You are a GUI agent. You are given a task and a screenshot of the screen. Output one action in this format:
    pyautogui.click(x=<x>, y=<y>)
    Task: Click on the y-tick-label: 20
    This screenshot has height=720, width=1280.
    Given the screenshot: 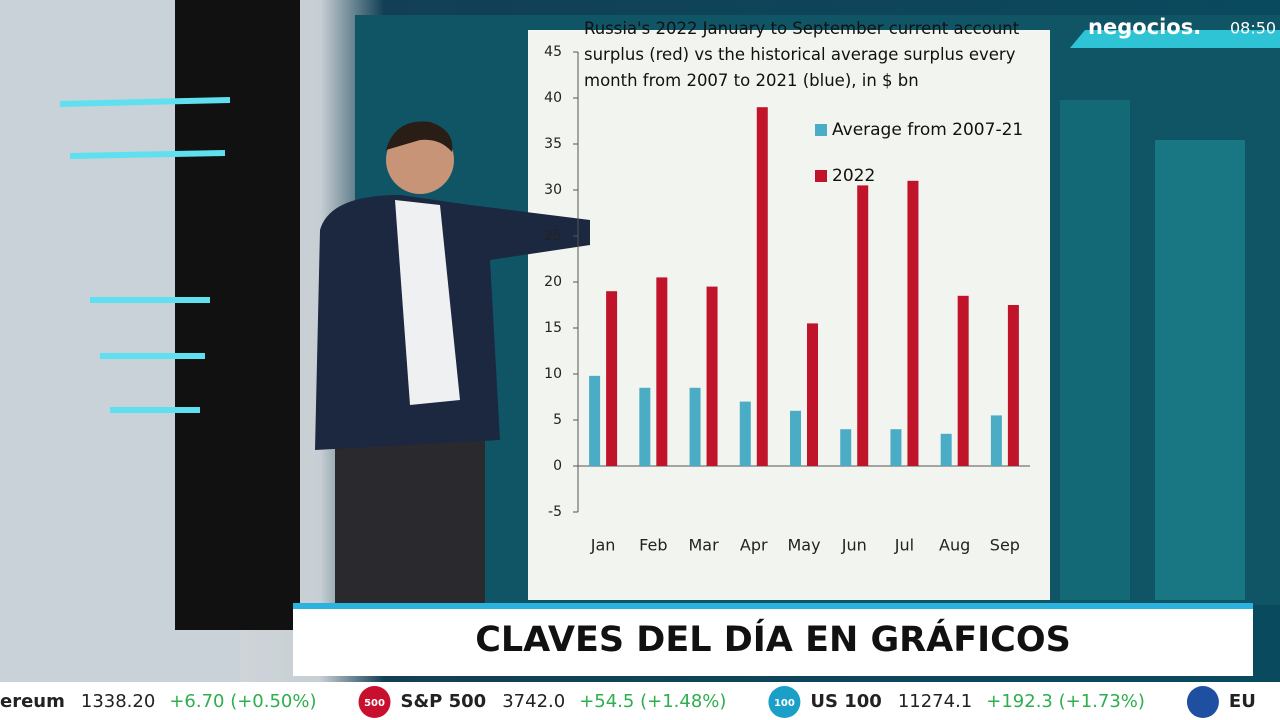 What is the action you would take?
    pyautogui.click(x=553, y=282)
    